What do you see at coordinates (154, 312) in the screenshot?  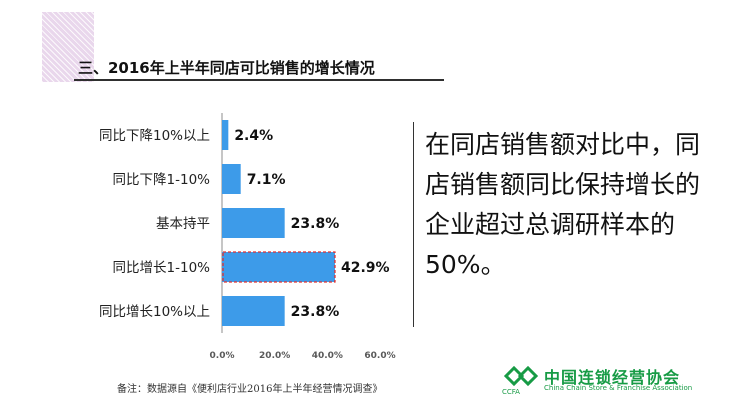 I see `category-label: 同比增长10%以上` at bounding box center [154, 312].